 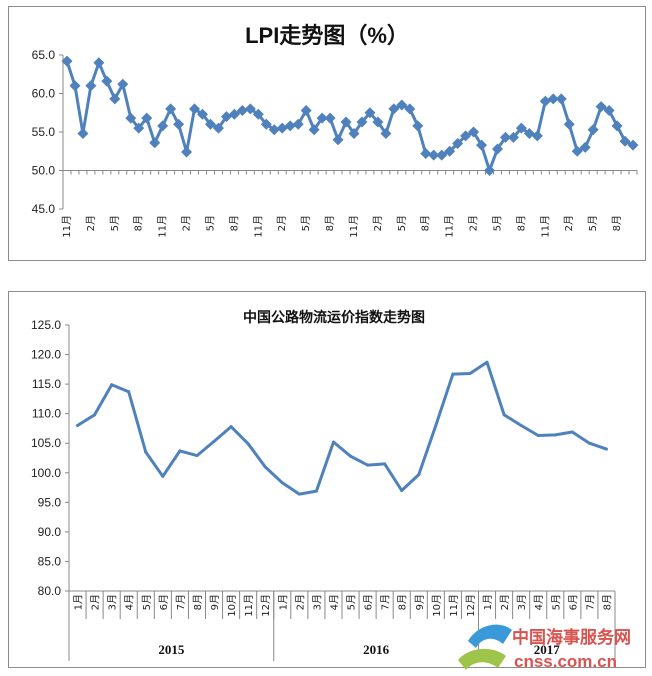 I want to click on chart-title: 中国公路物流运价指数走势图, so click(x=334, y=317).